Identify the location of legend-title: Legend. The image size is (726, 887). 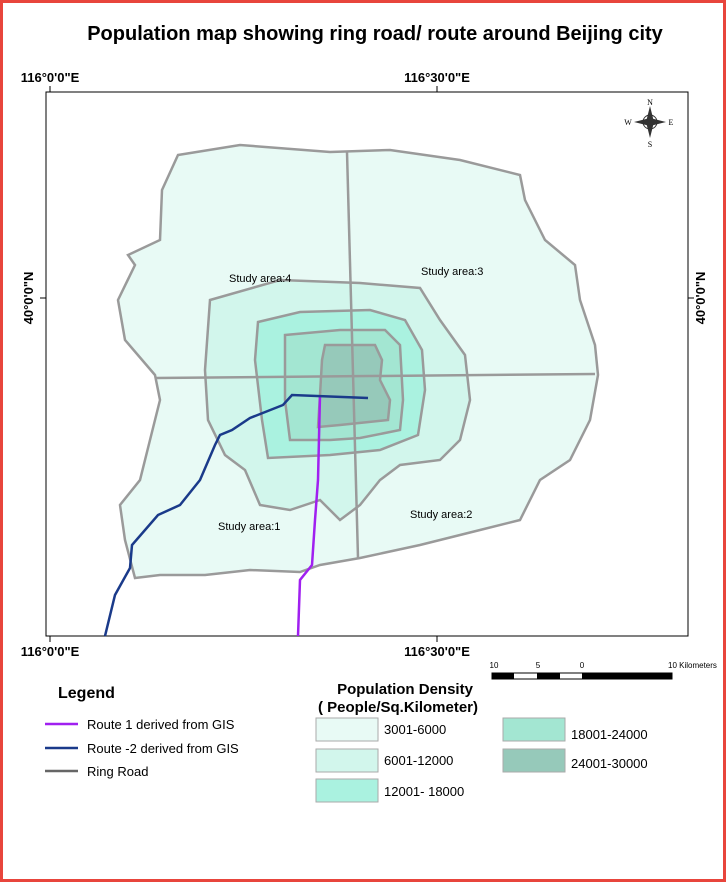
(86, 693).